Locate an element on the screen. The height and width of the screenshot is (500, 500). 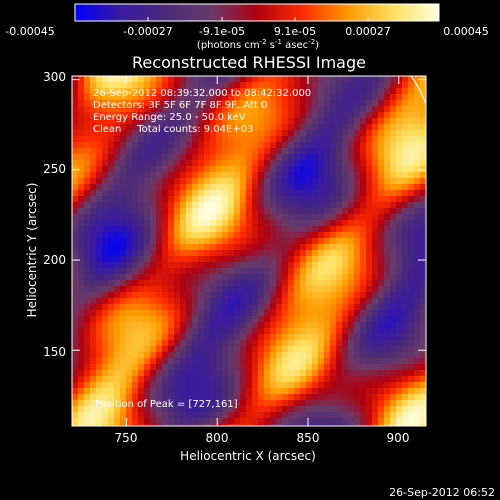
y-tick-label: 250 is located at coordinates (54, 169).